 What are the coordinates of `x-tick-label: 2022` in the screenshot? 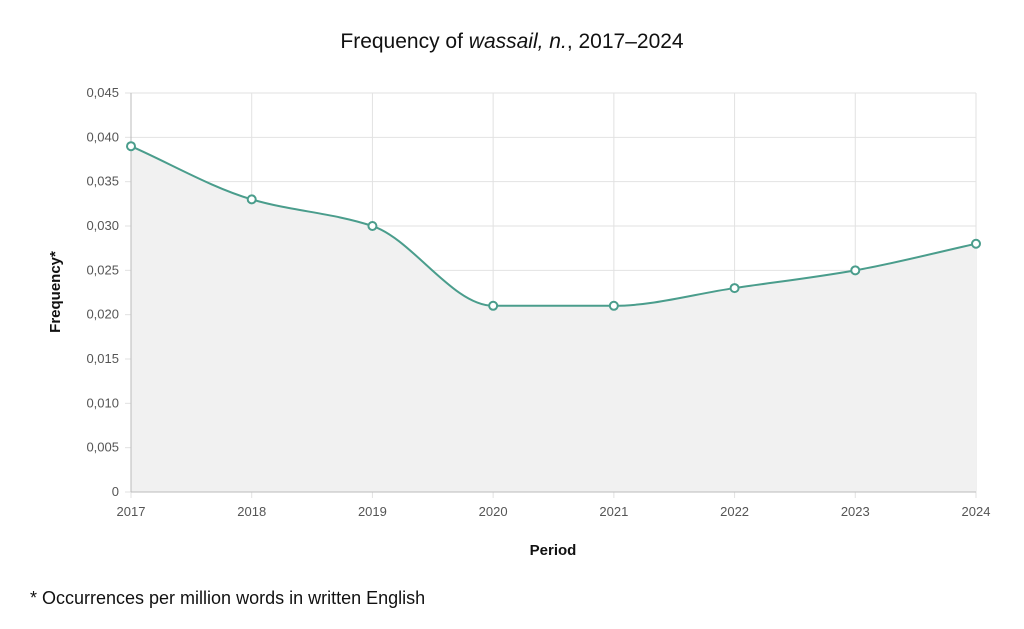 It's located at (734, 511).